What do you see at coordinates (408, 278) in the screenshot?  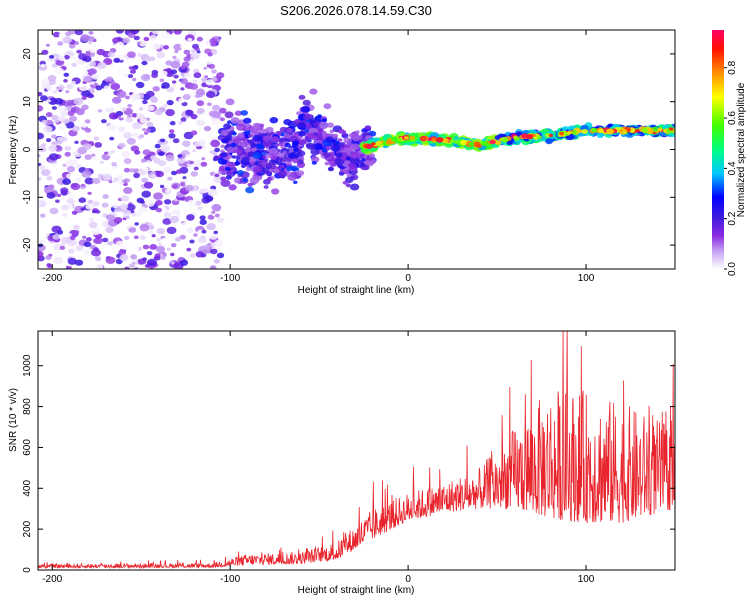 I see `heatmap-x-tick-label: 0` at bounding box center [408, 278].